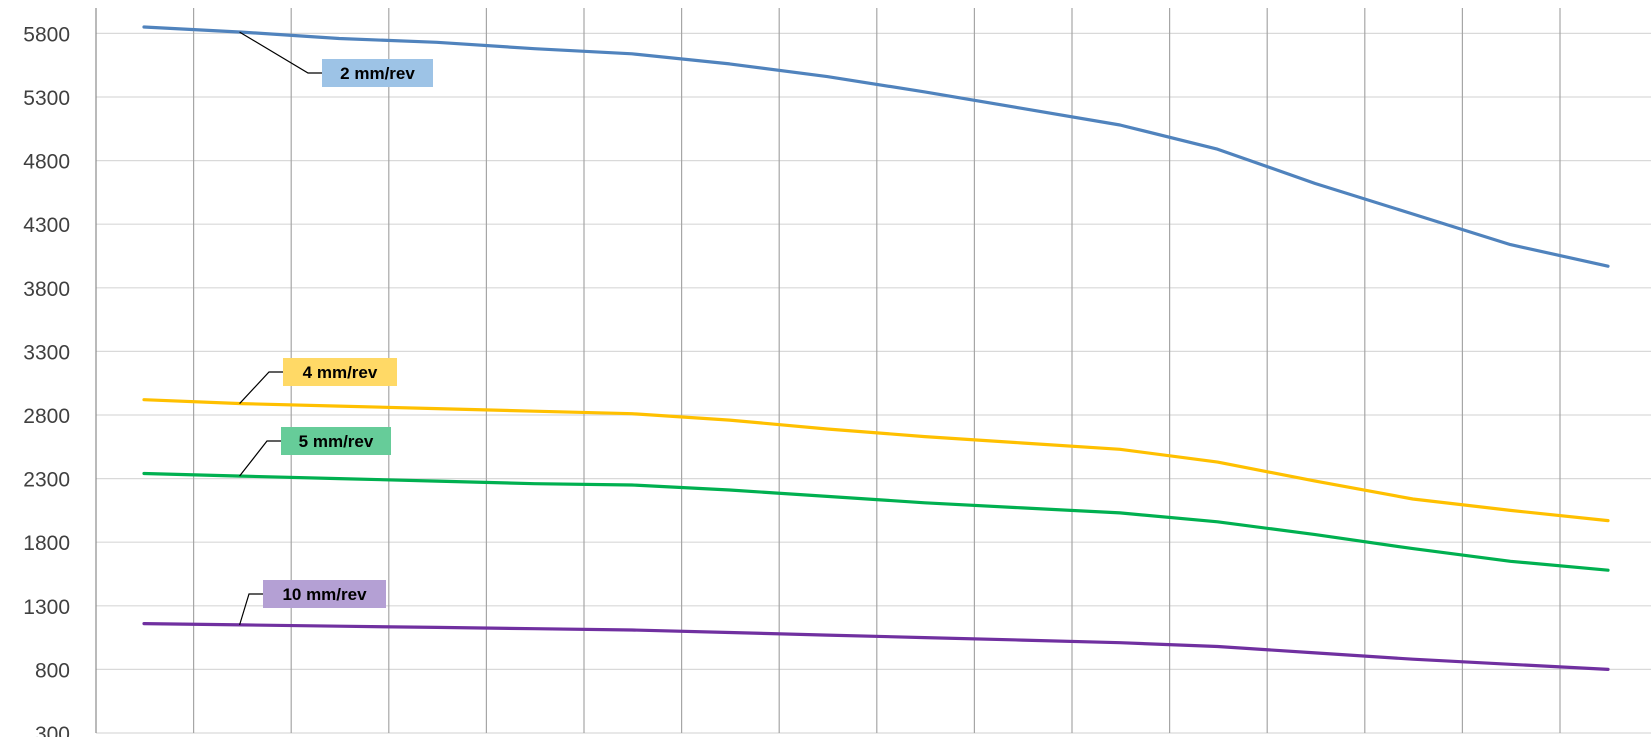  Describe the element at coordinates (46, 543) in the screenshot. I see `y-tick-label: 1800` at that location.